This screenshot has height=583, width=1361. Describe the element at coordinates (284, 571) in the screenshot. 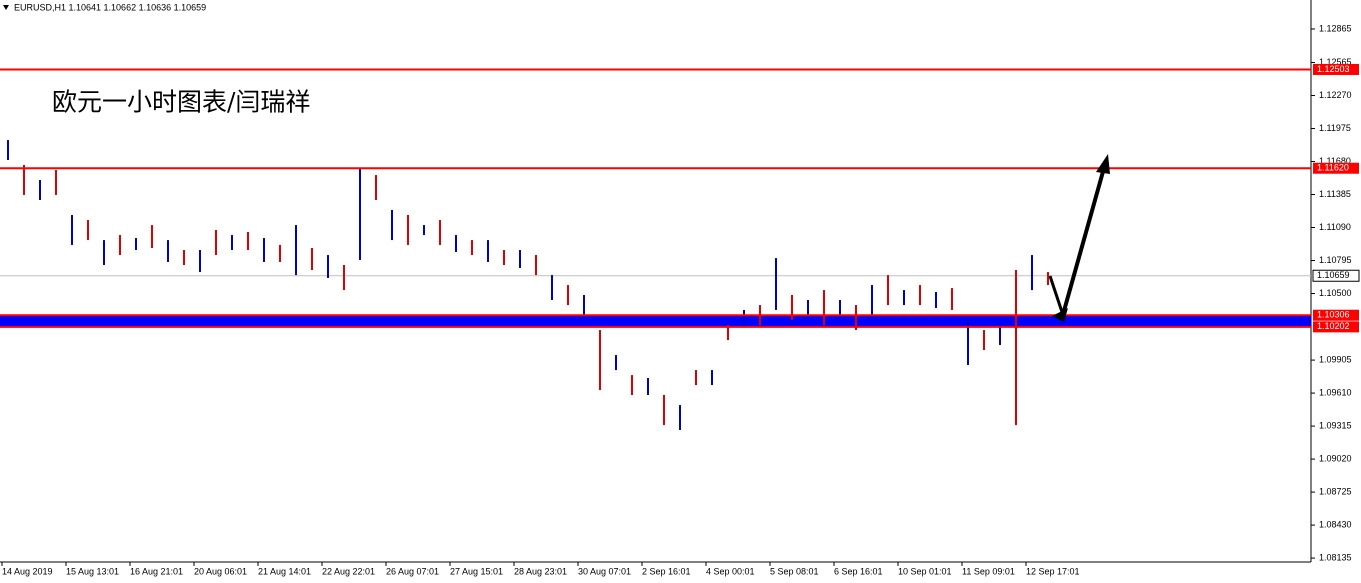

I see `x-tick-label: 21 Aug 14:01` at that location.